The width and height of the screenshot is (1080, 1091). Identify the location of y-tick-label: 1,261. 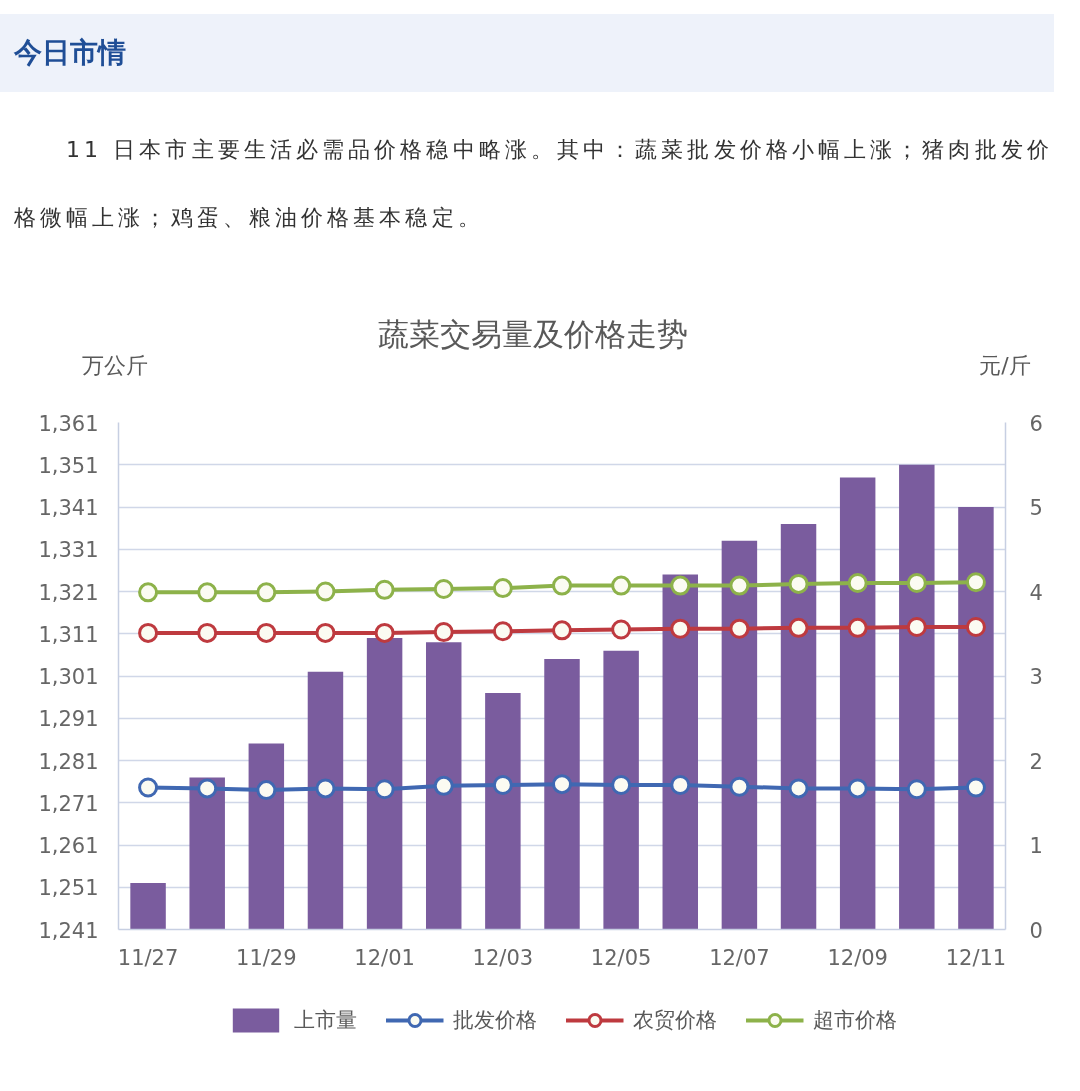
(68, 846).